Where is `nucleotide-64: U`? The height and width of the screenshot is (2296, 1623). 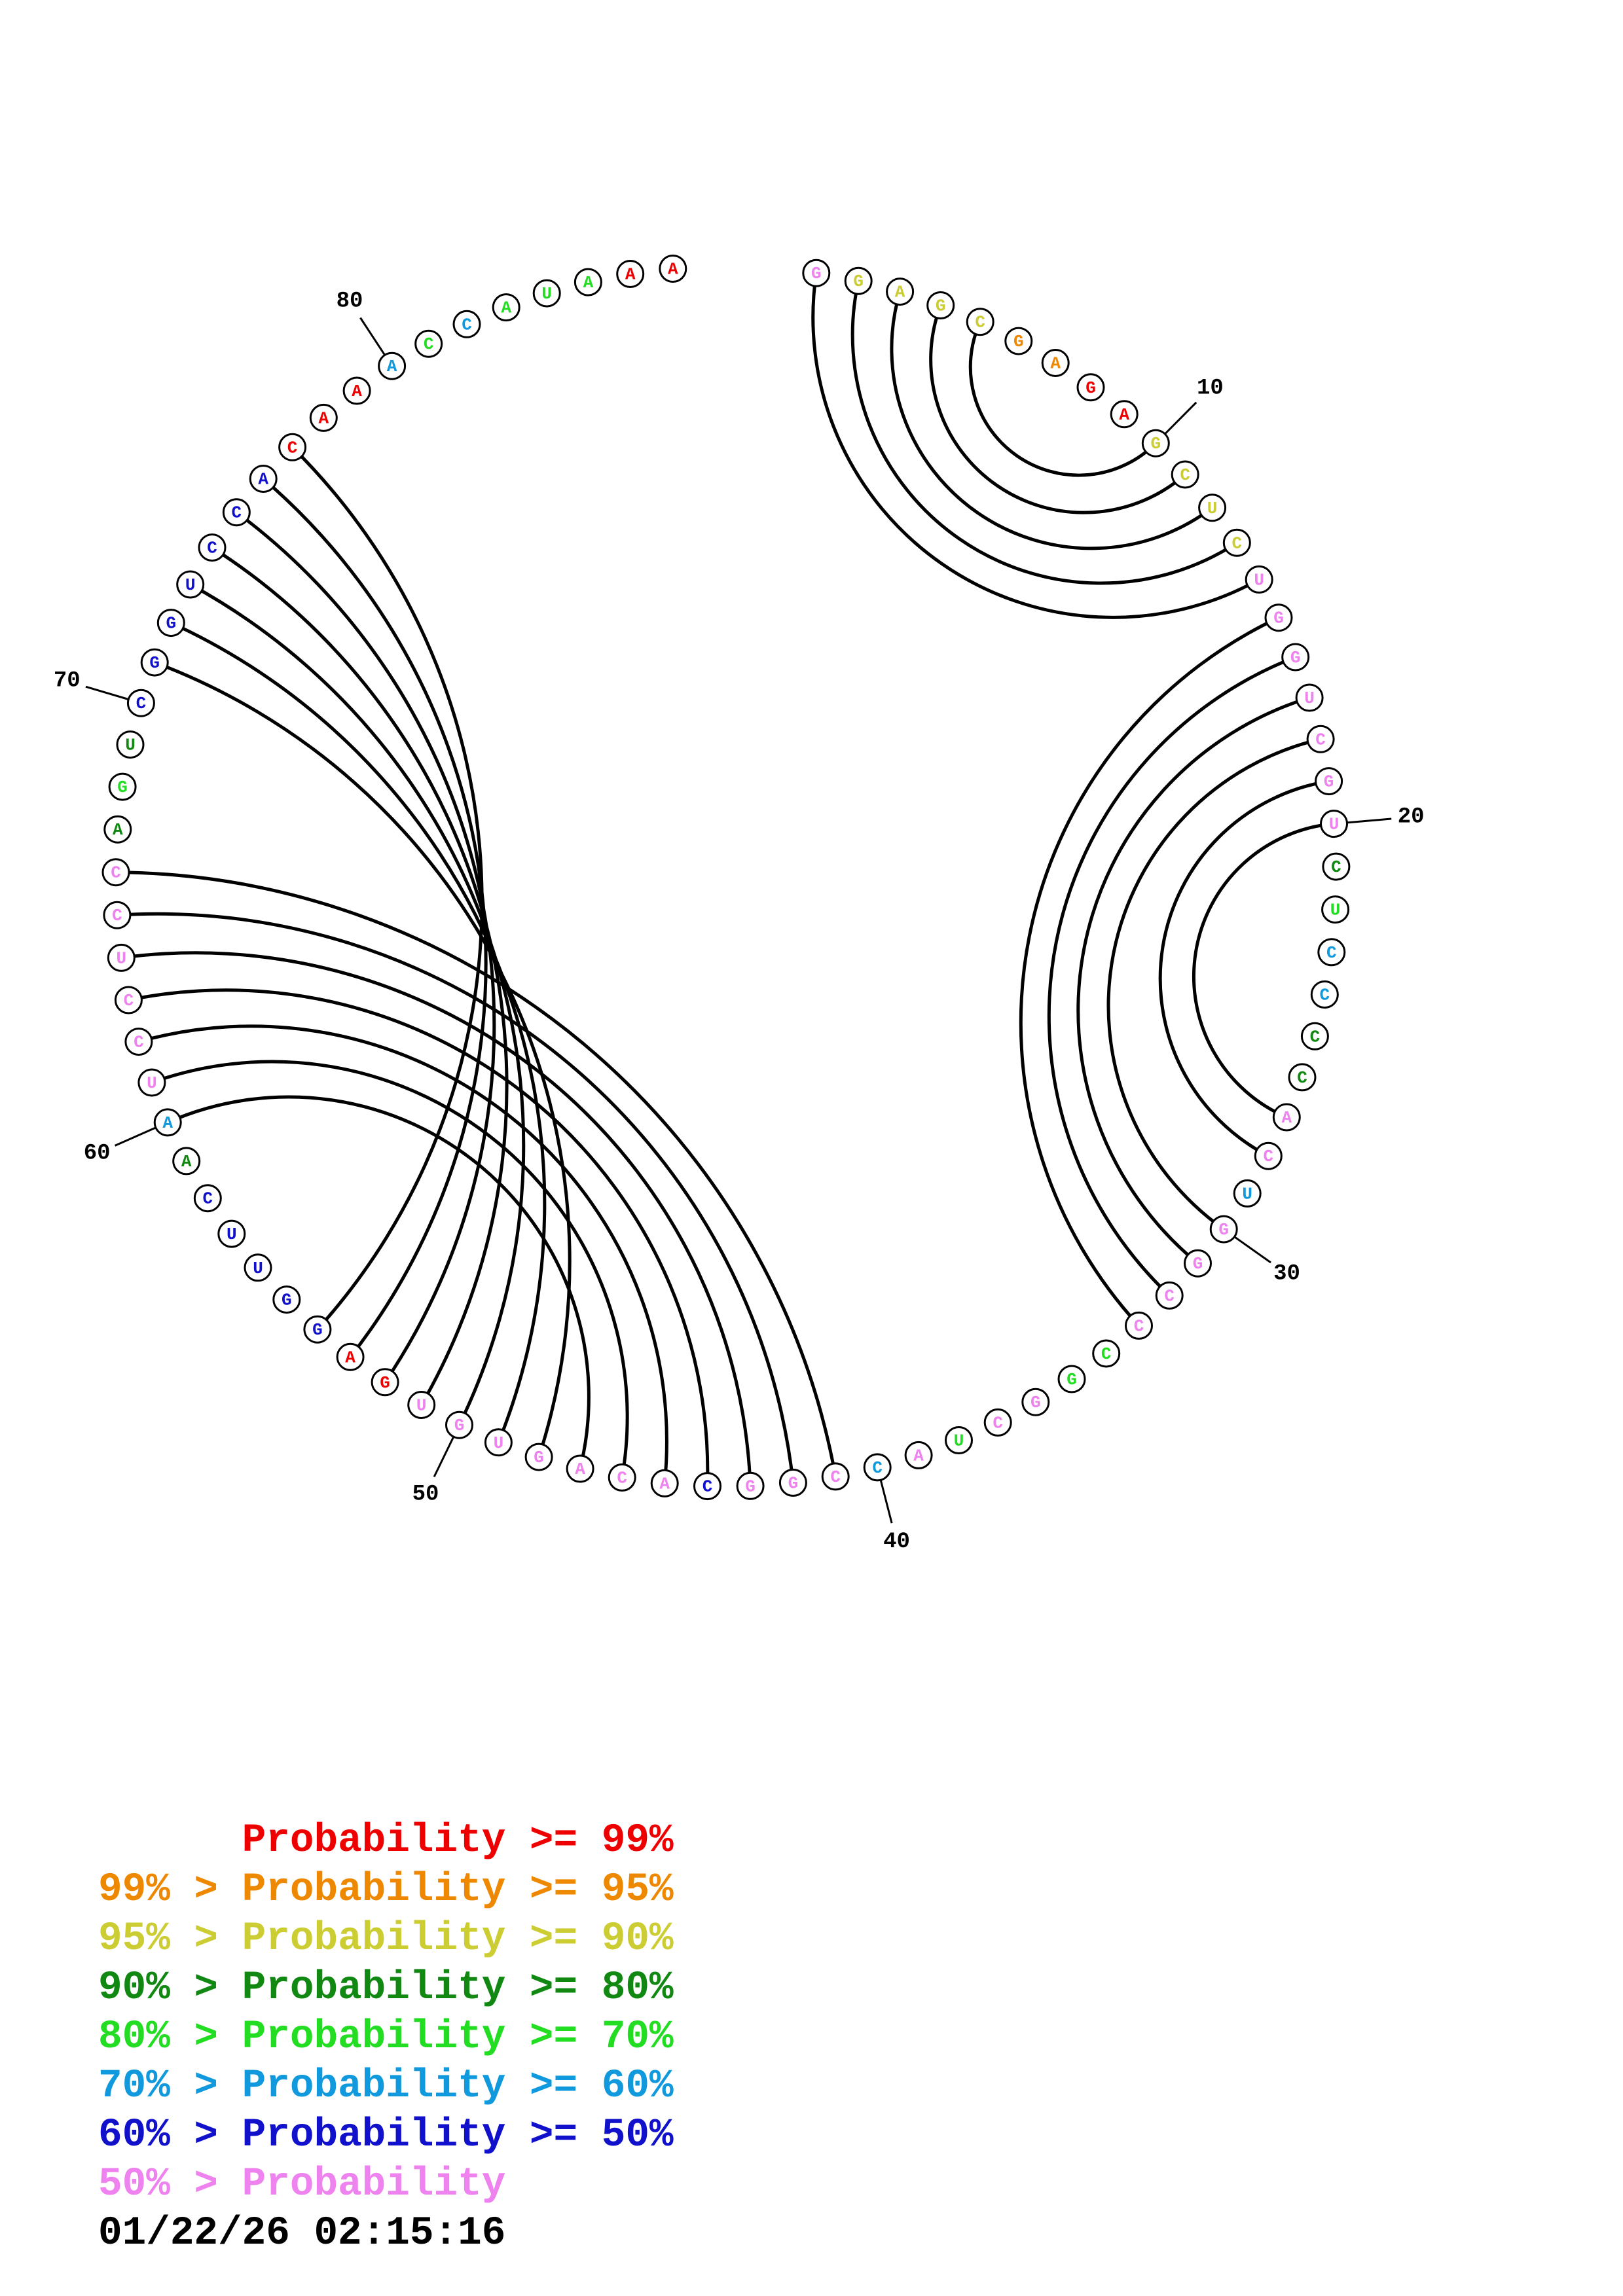 nucleotide-64: U is located at coordinates (121, 957).